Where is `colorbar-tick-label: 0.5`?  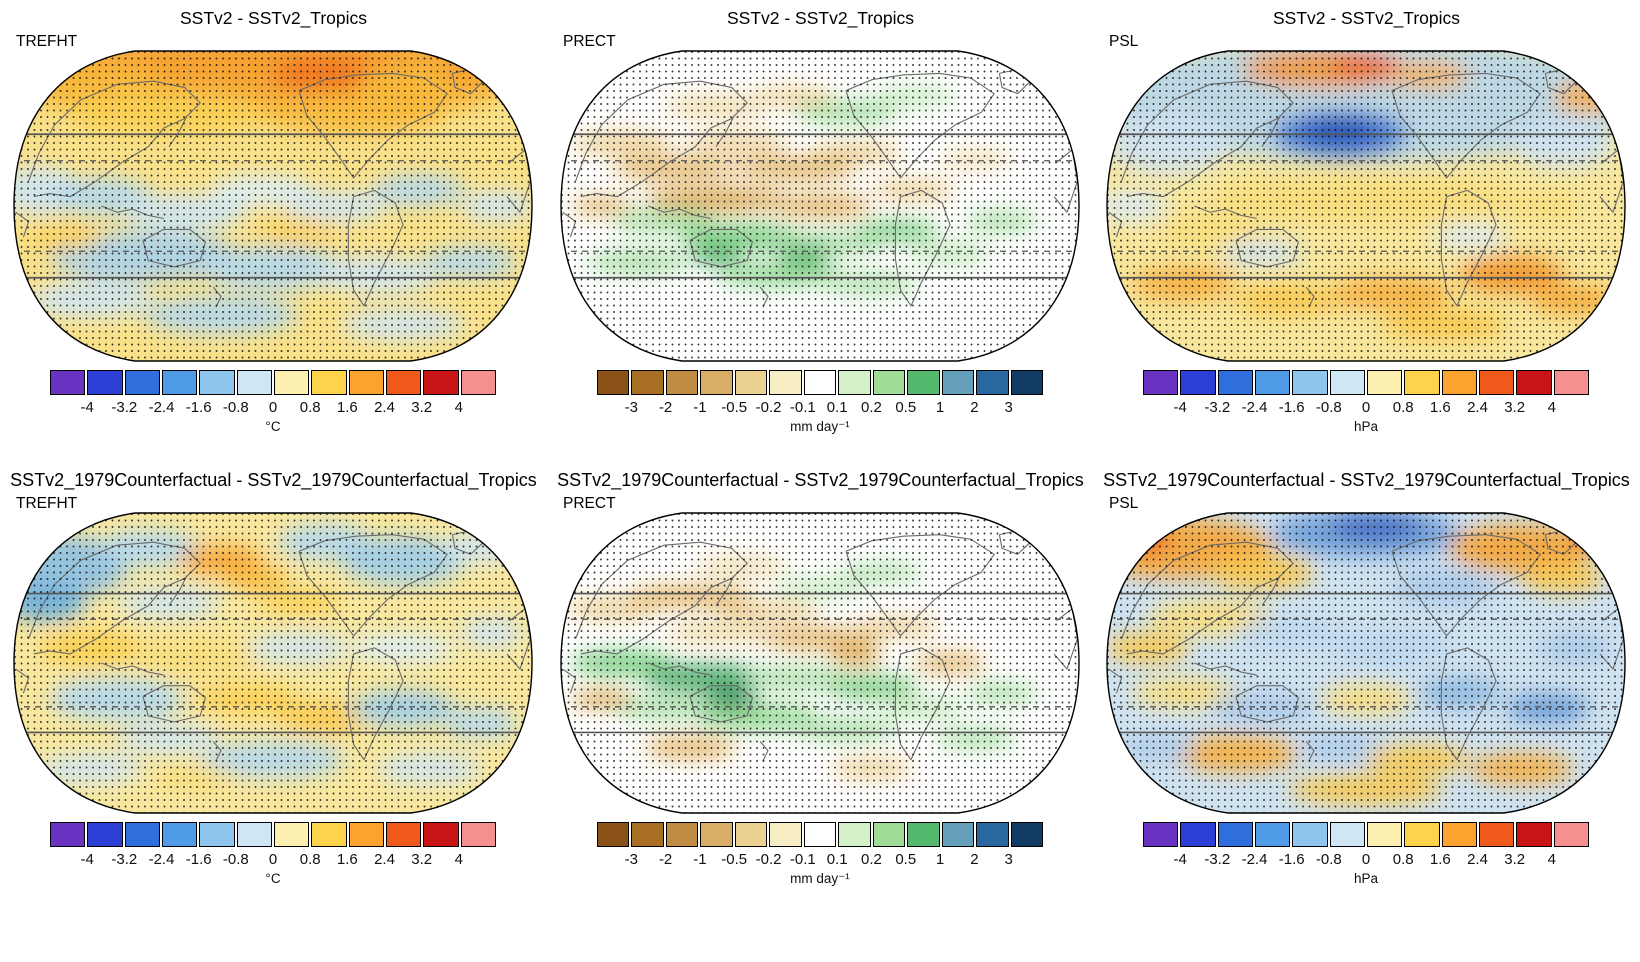
colorbar-tick-label: 0.5 is located at coordinates (906, 407).